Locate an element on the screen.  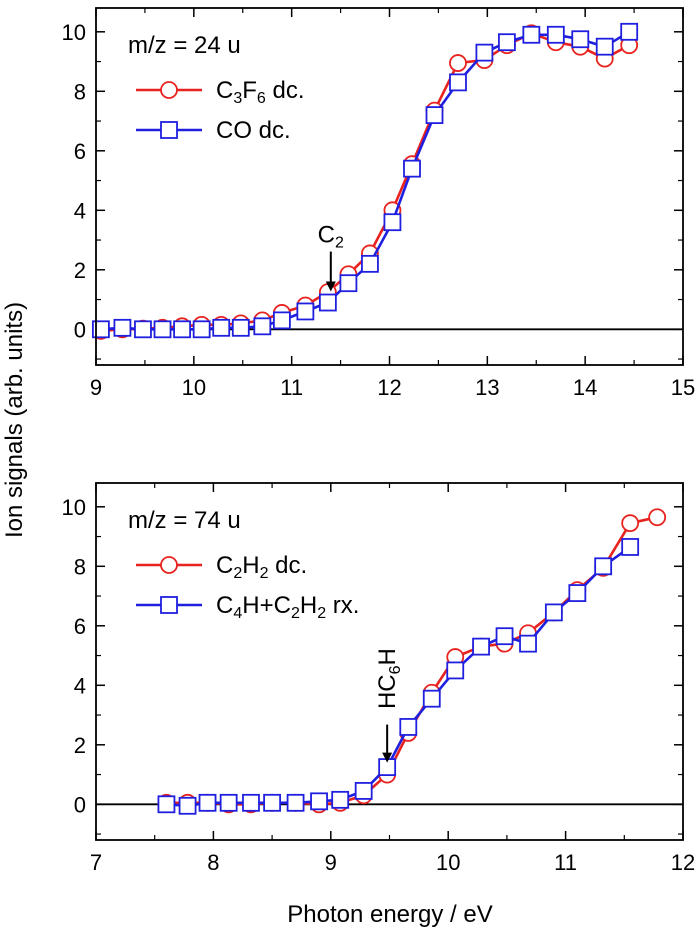
annotation-label-part: H is located at coordinates (387, 656).